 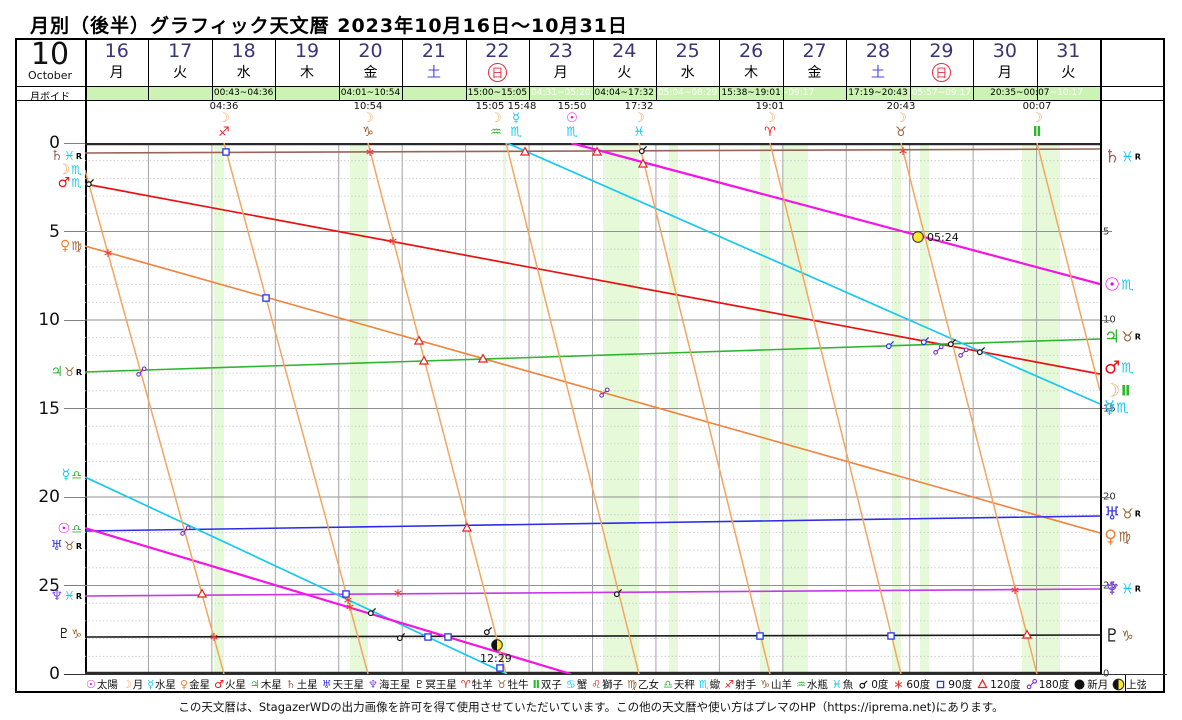 I want to click on legend-planet-label: 金星, so click(x=200, y=685).